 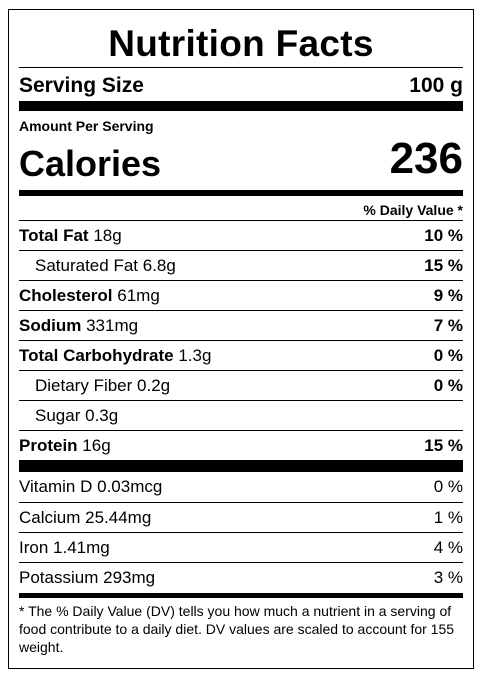 I want to click on nutrient-row-dietary-fiber: Dietary Fiber 0.2g 0 %, so click(x=241, y=385).